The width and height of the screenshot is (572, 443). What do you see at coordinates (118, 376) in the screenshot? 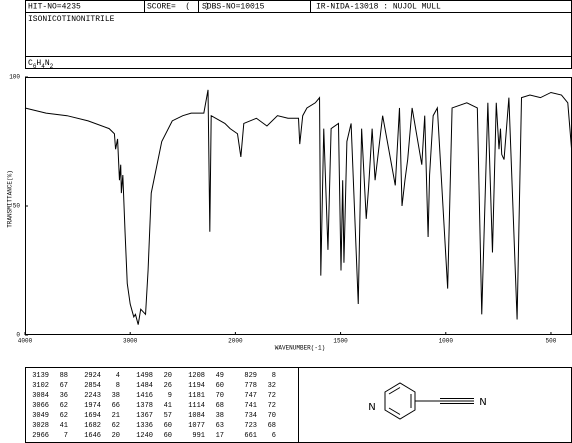
I see `peak-transmittance: 4` at bounding box center [118, 376].